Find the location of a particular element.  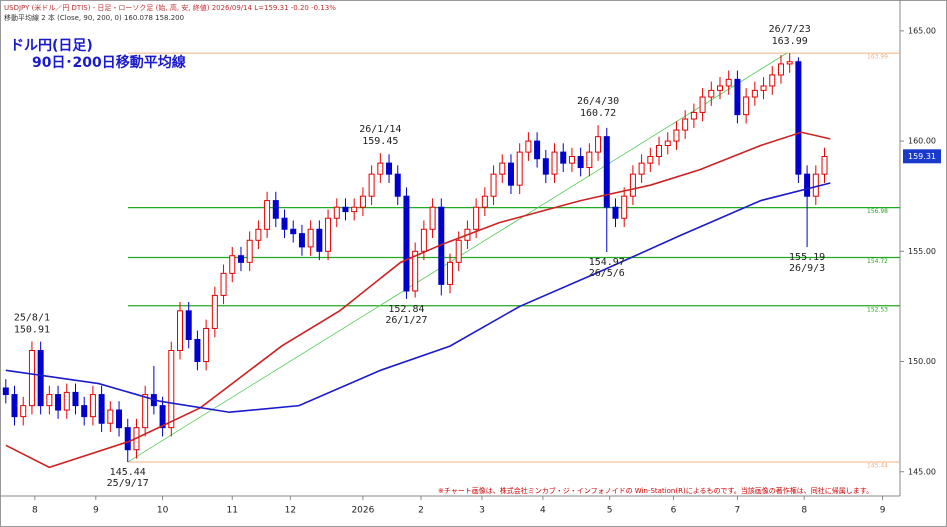

level-label: 154.72 is located at coordinates (877, 261).